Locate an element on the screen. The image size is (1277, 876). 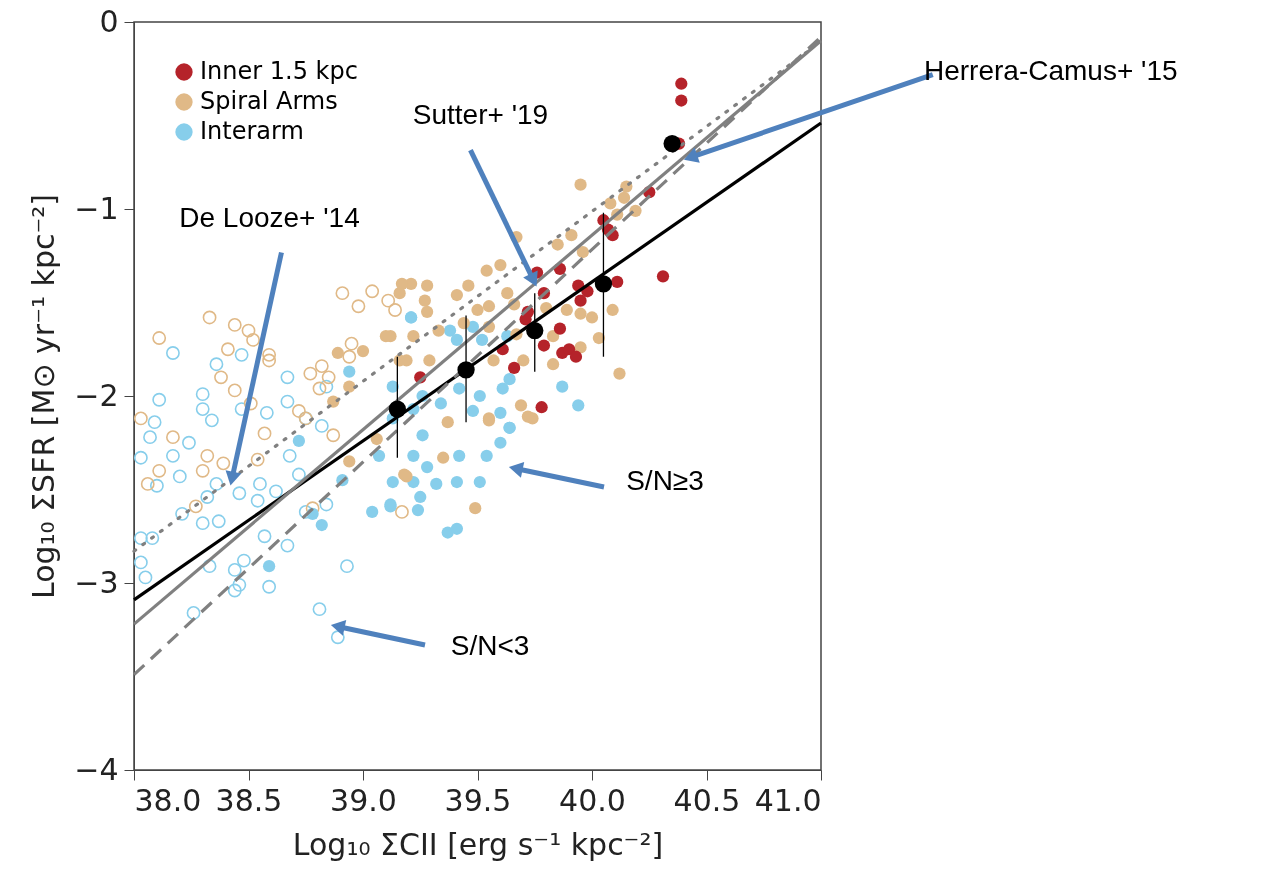
x-tick-label: 38.0 is located at coordinates (168, 800).